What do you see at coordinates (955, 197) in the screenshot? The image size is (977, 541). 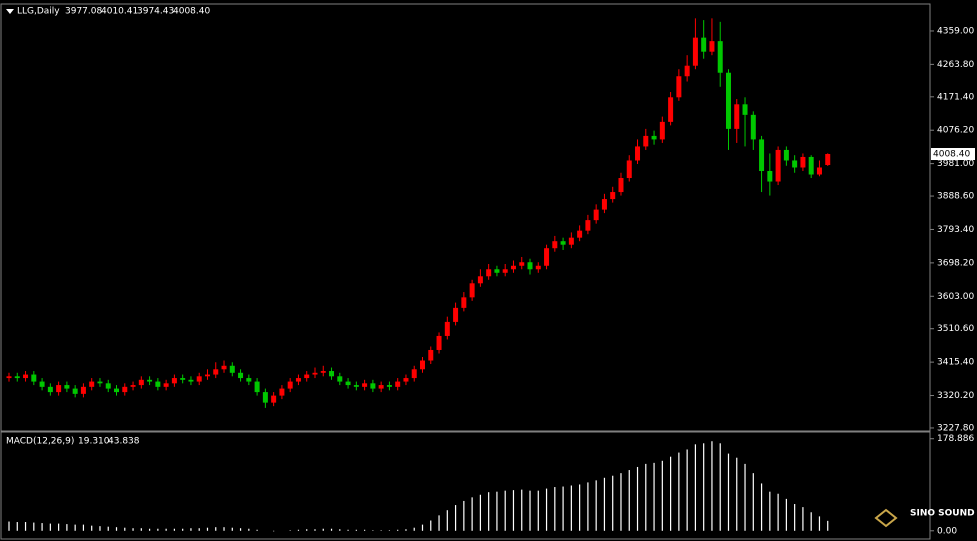 I see `y-tick-label: 3888.60` at bounding box center [955, 197].